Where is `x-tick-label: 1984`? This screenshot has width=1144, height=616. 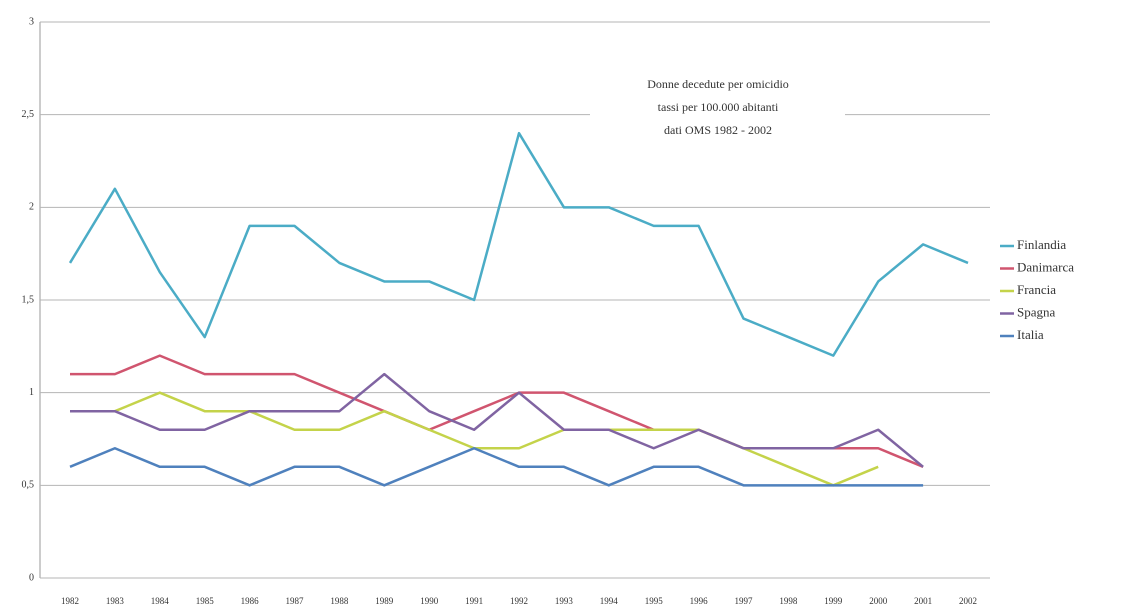 x-tick-label: 1984 is located at coordinates (160, 601).